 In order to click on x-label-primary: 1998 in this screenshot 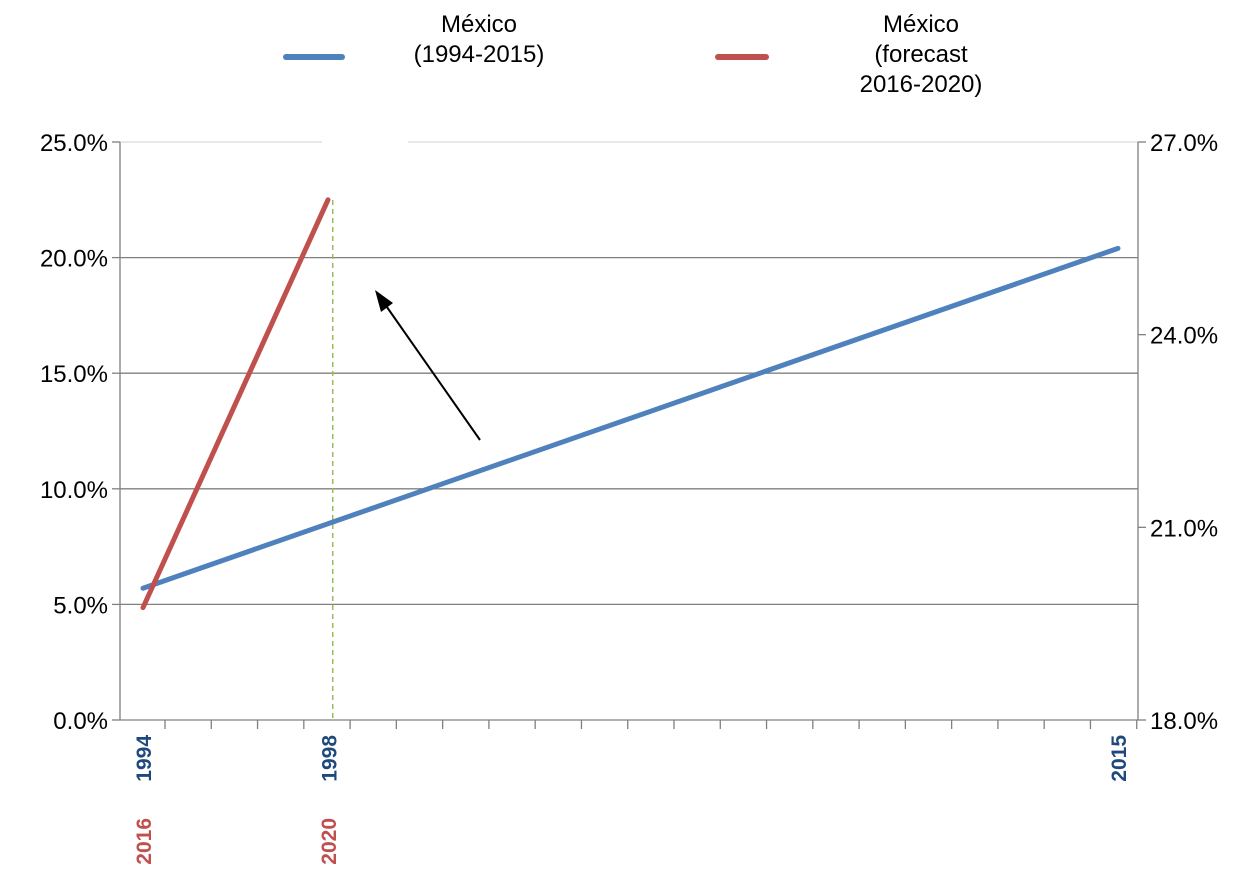, I will do `click(330, 758)`.